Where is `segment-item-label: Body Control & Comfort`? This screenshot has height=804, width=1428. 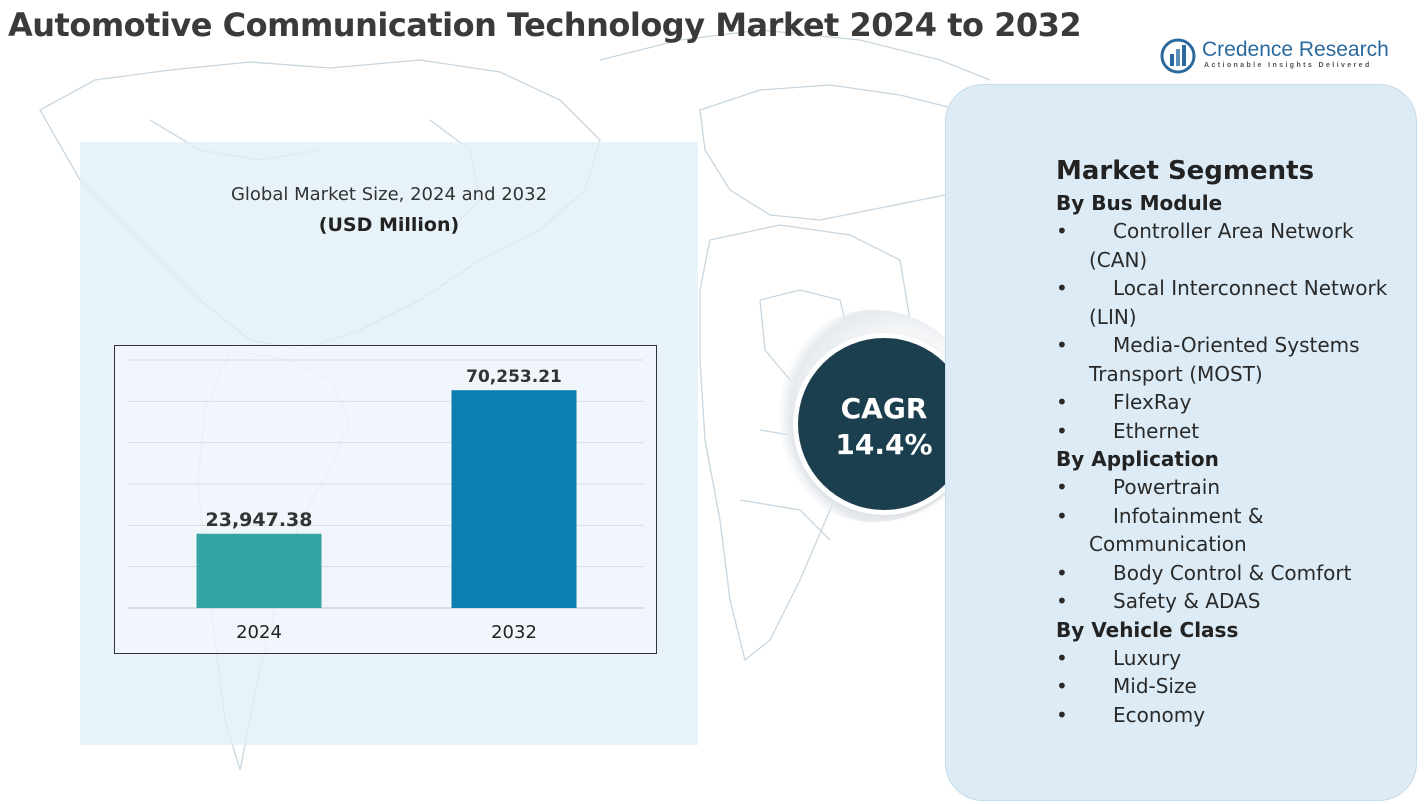 segment-item-label: Body Control & Comfort is located at coordinates (1232, 572).